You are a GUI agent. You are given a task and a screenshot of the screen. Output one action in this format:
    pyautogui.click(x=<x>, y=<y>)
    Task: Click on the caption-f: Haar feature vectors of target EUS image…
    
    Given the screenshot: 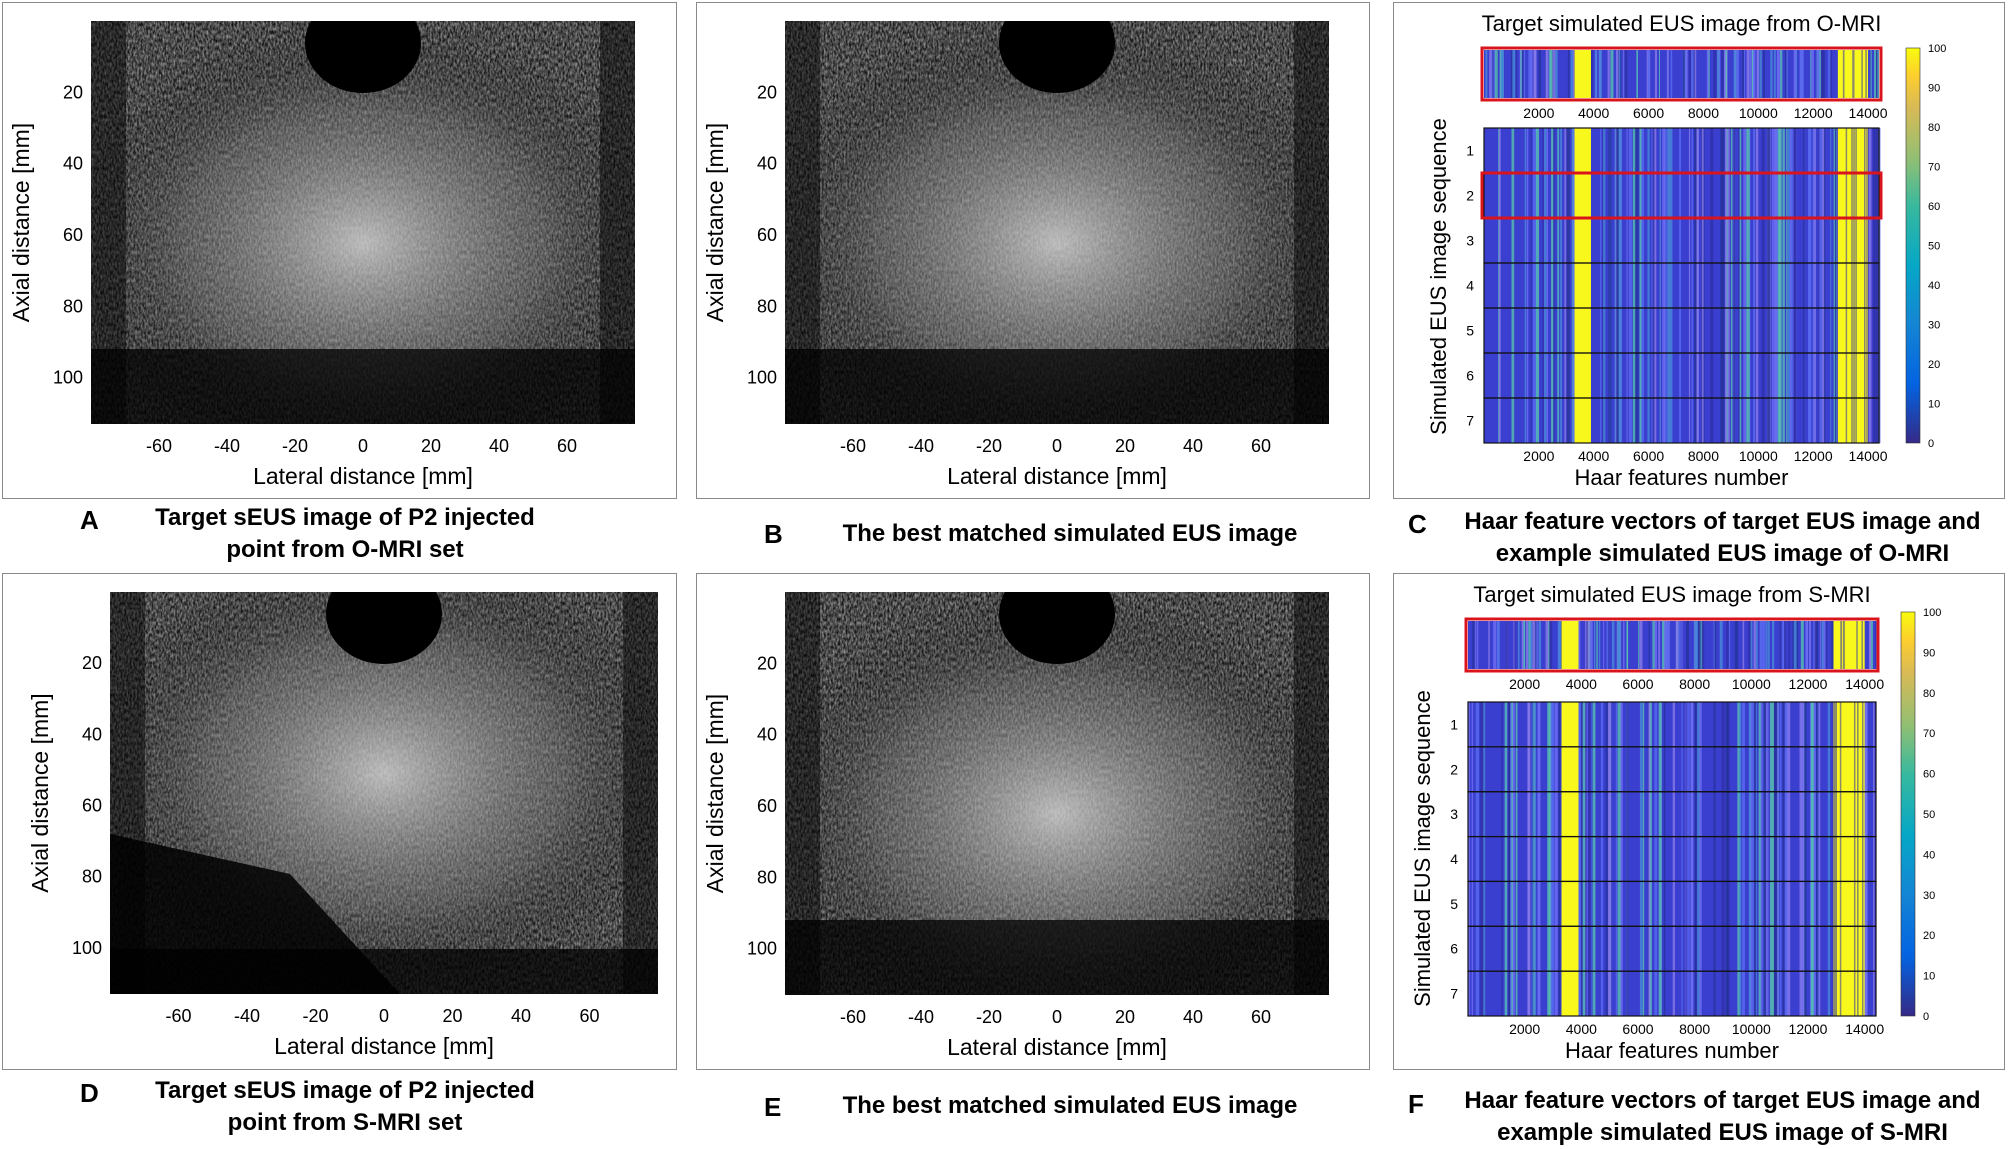 What is the action you would take?
    pyautogui.click(x=1722, y=1117)
    